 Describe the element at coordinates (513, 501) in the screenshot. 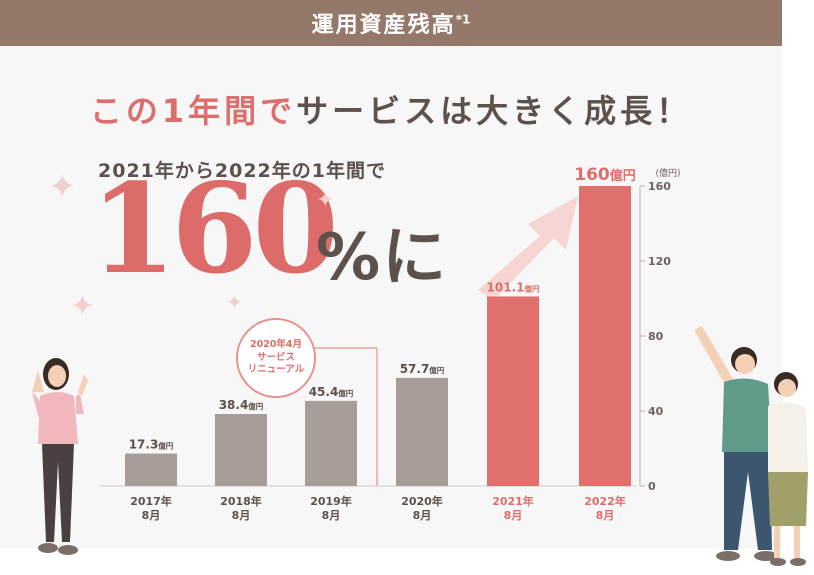

I see `category-year-label: 2021年` at that location.